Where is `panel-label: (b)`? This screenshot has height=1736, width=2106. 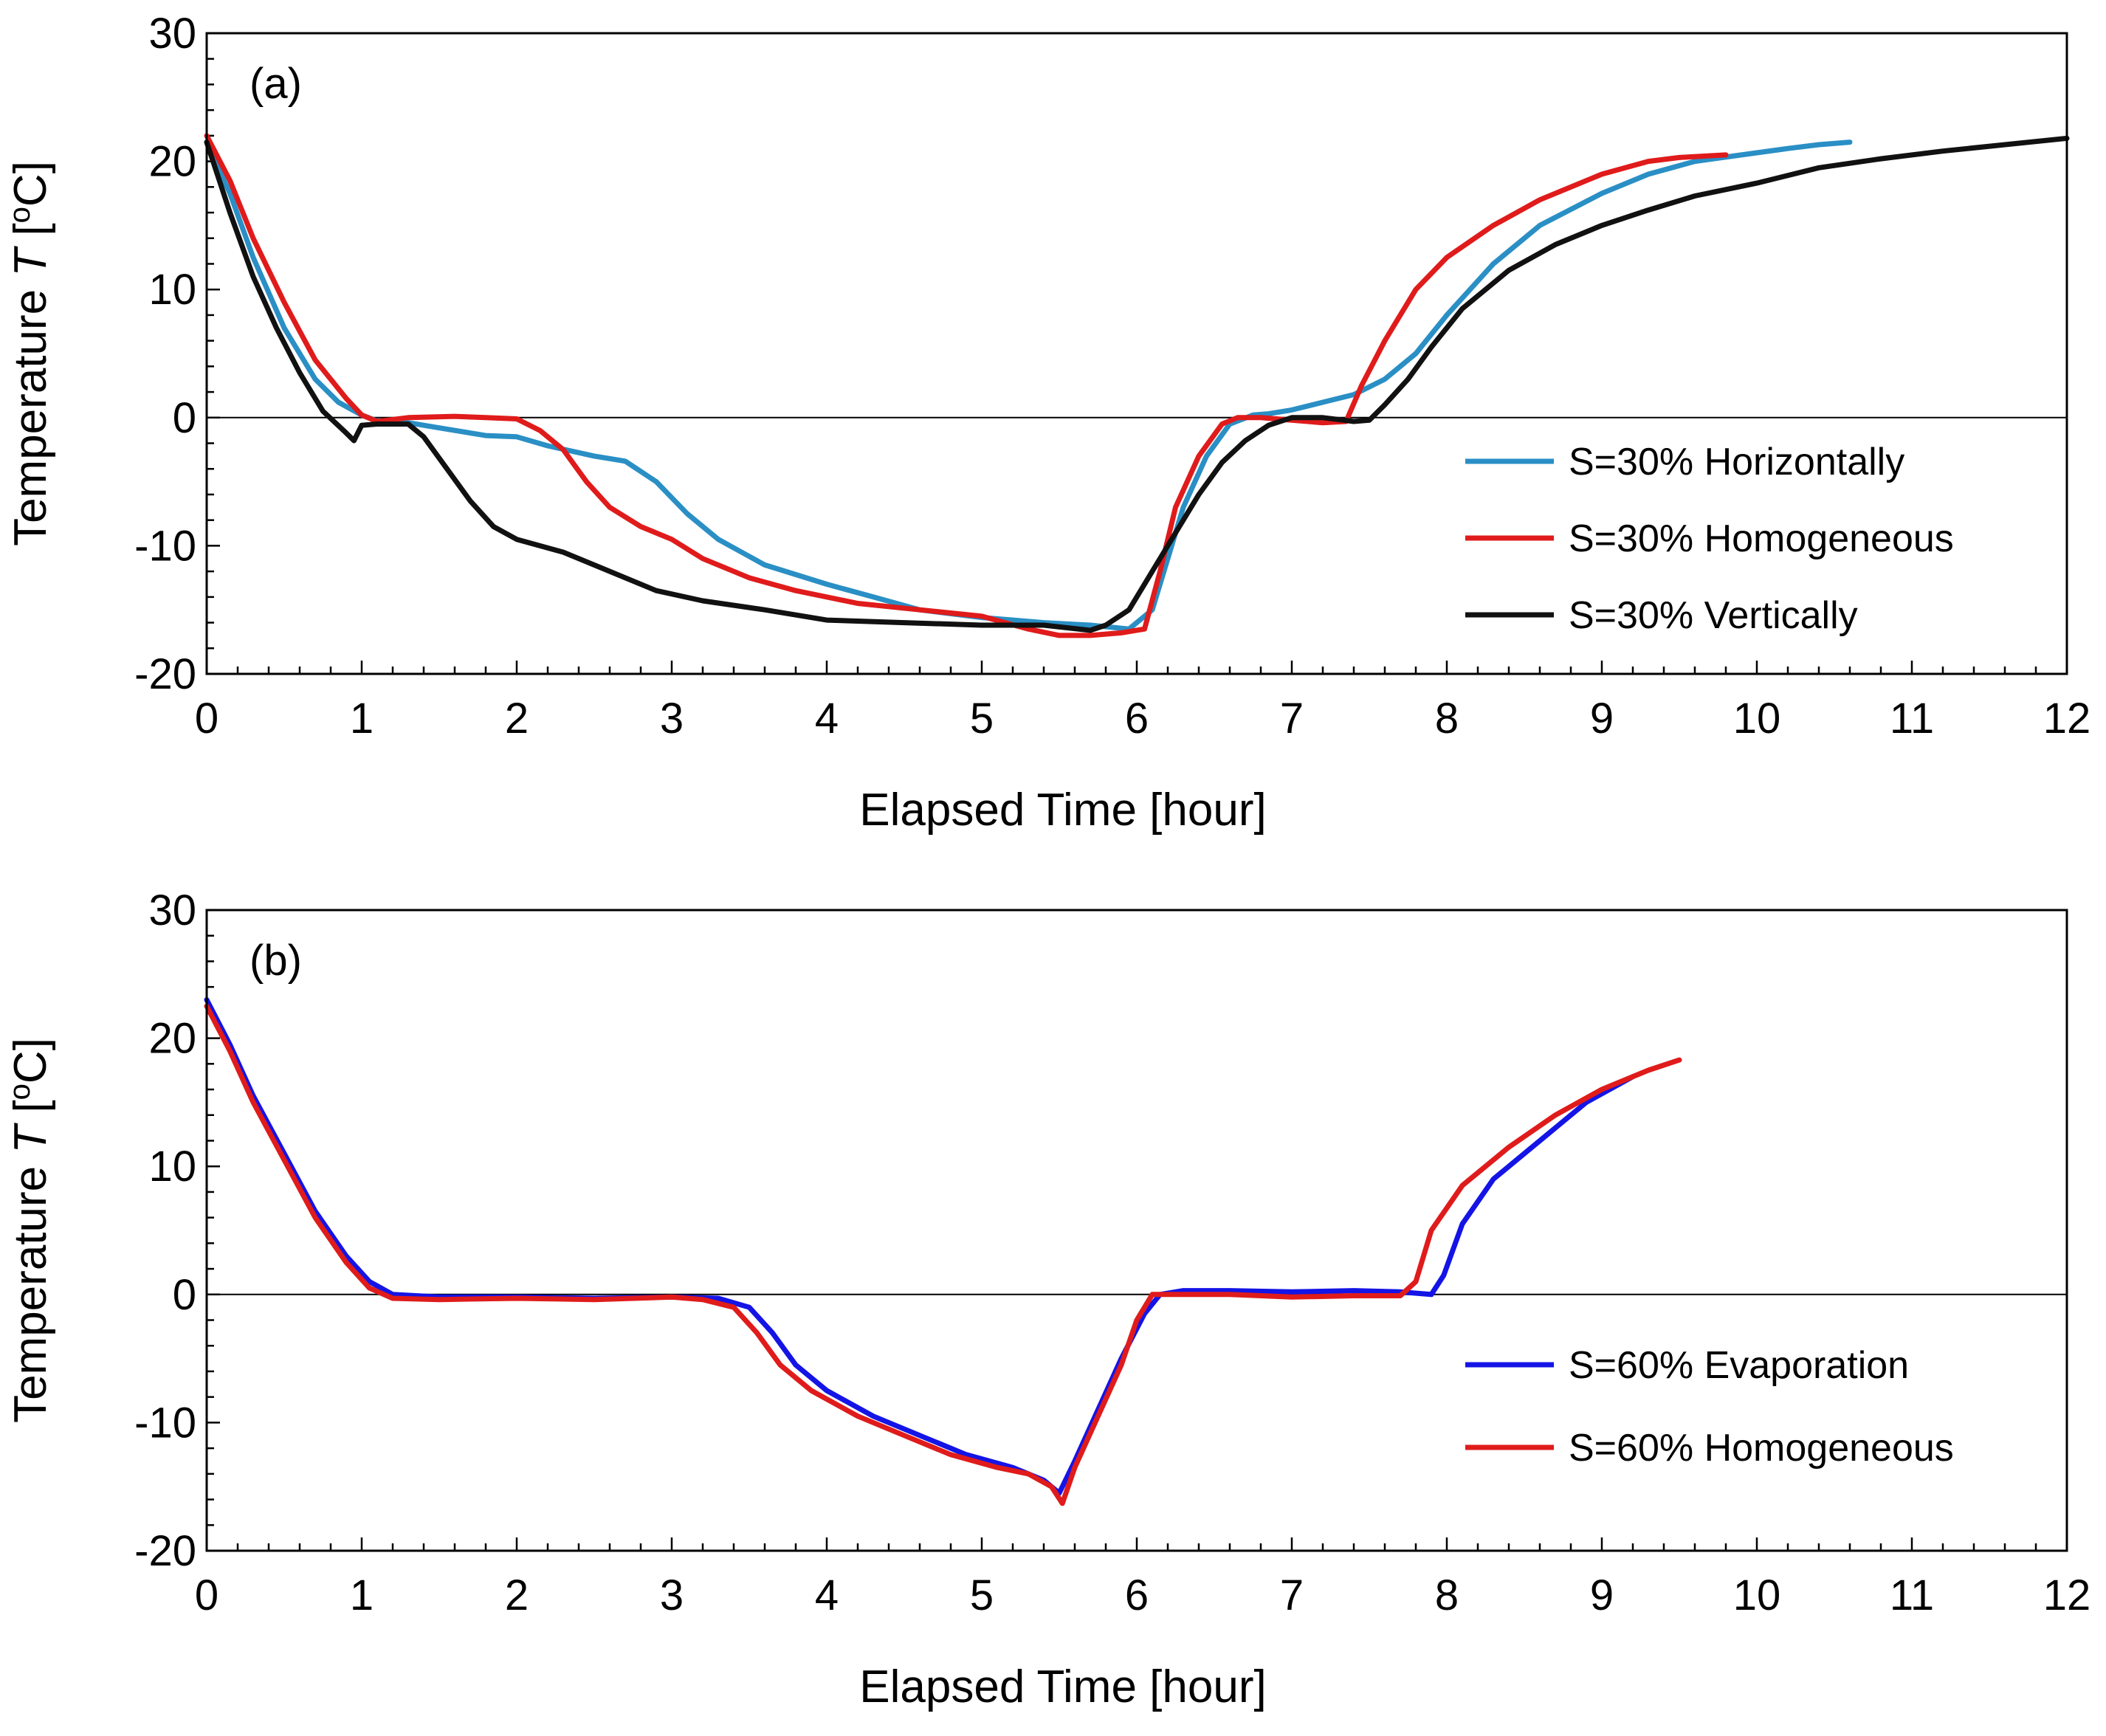
panel-label: (b) is located at coordinates (276, 961).